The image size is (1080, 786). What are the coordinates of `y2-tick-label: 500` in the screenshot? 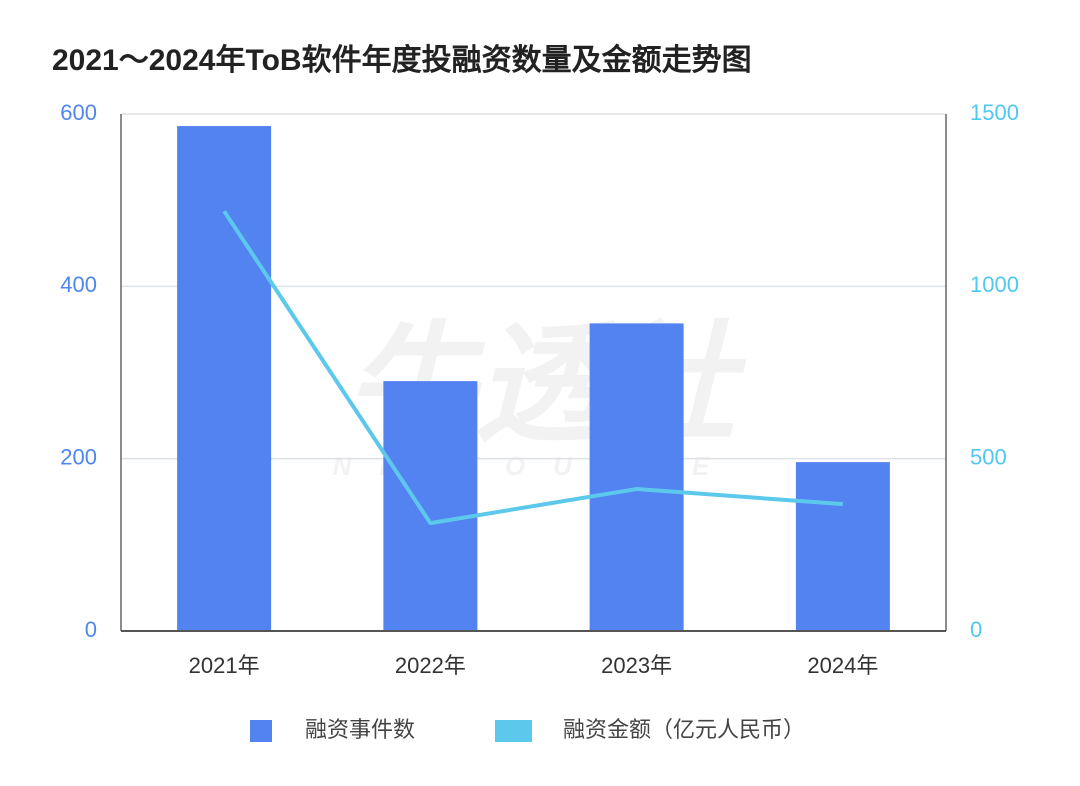 It's located at (988, 456).